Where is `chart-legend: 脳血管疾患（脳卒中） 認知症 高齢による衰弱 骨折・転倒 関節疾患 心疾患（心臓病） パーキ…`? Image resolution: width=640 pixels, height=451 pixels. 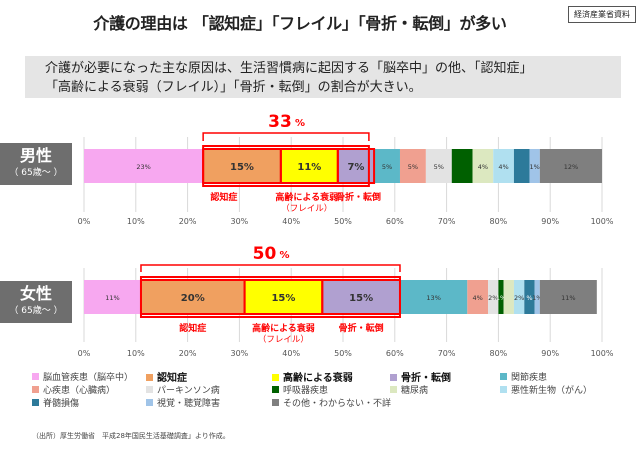
chart-legend: 脳血管疾患（脳卒中） 認知症 高齢による衰弱 骨折・転倒 関節疾患 心疾患（心臓病） パーキ… is located at coordinates (332, 397).